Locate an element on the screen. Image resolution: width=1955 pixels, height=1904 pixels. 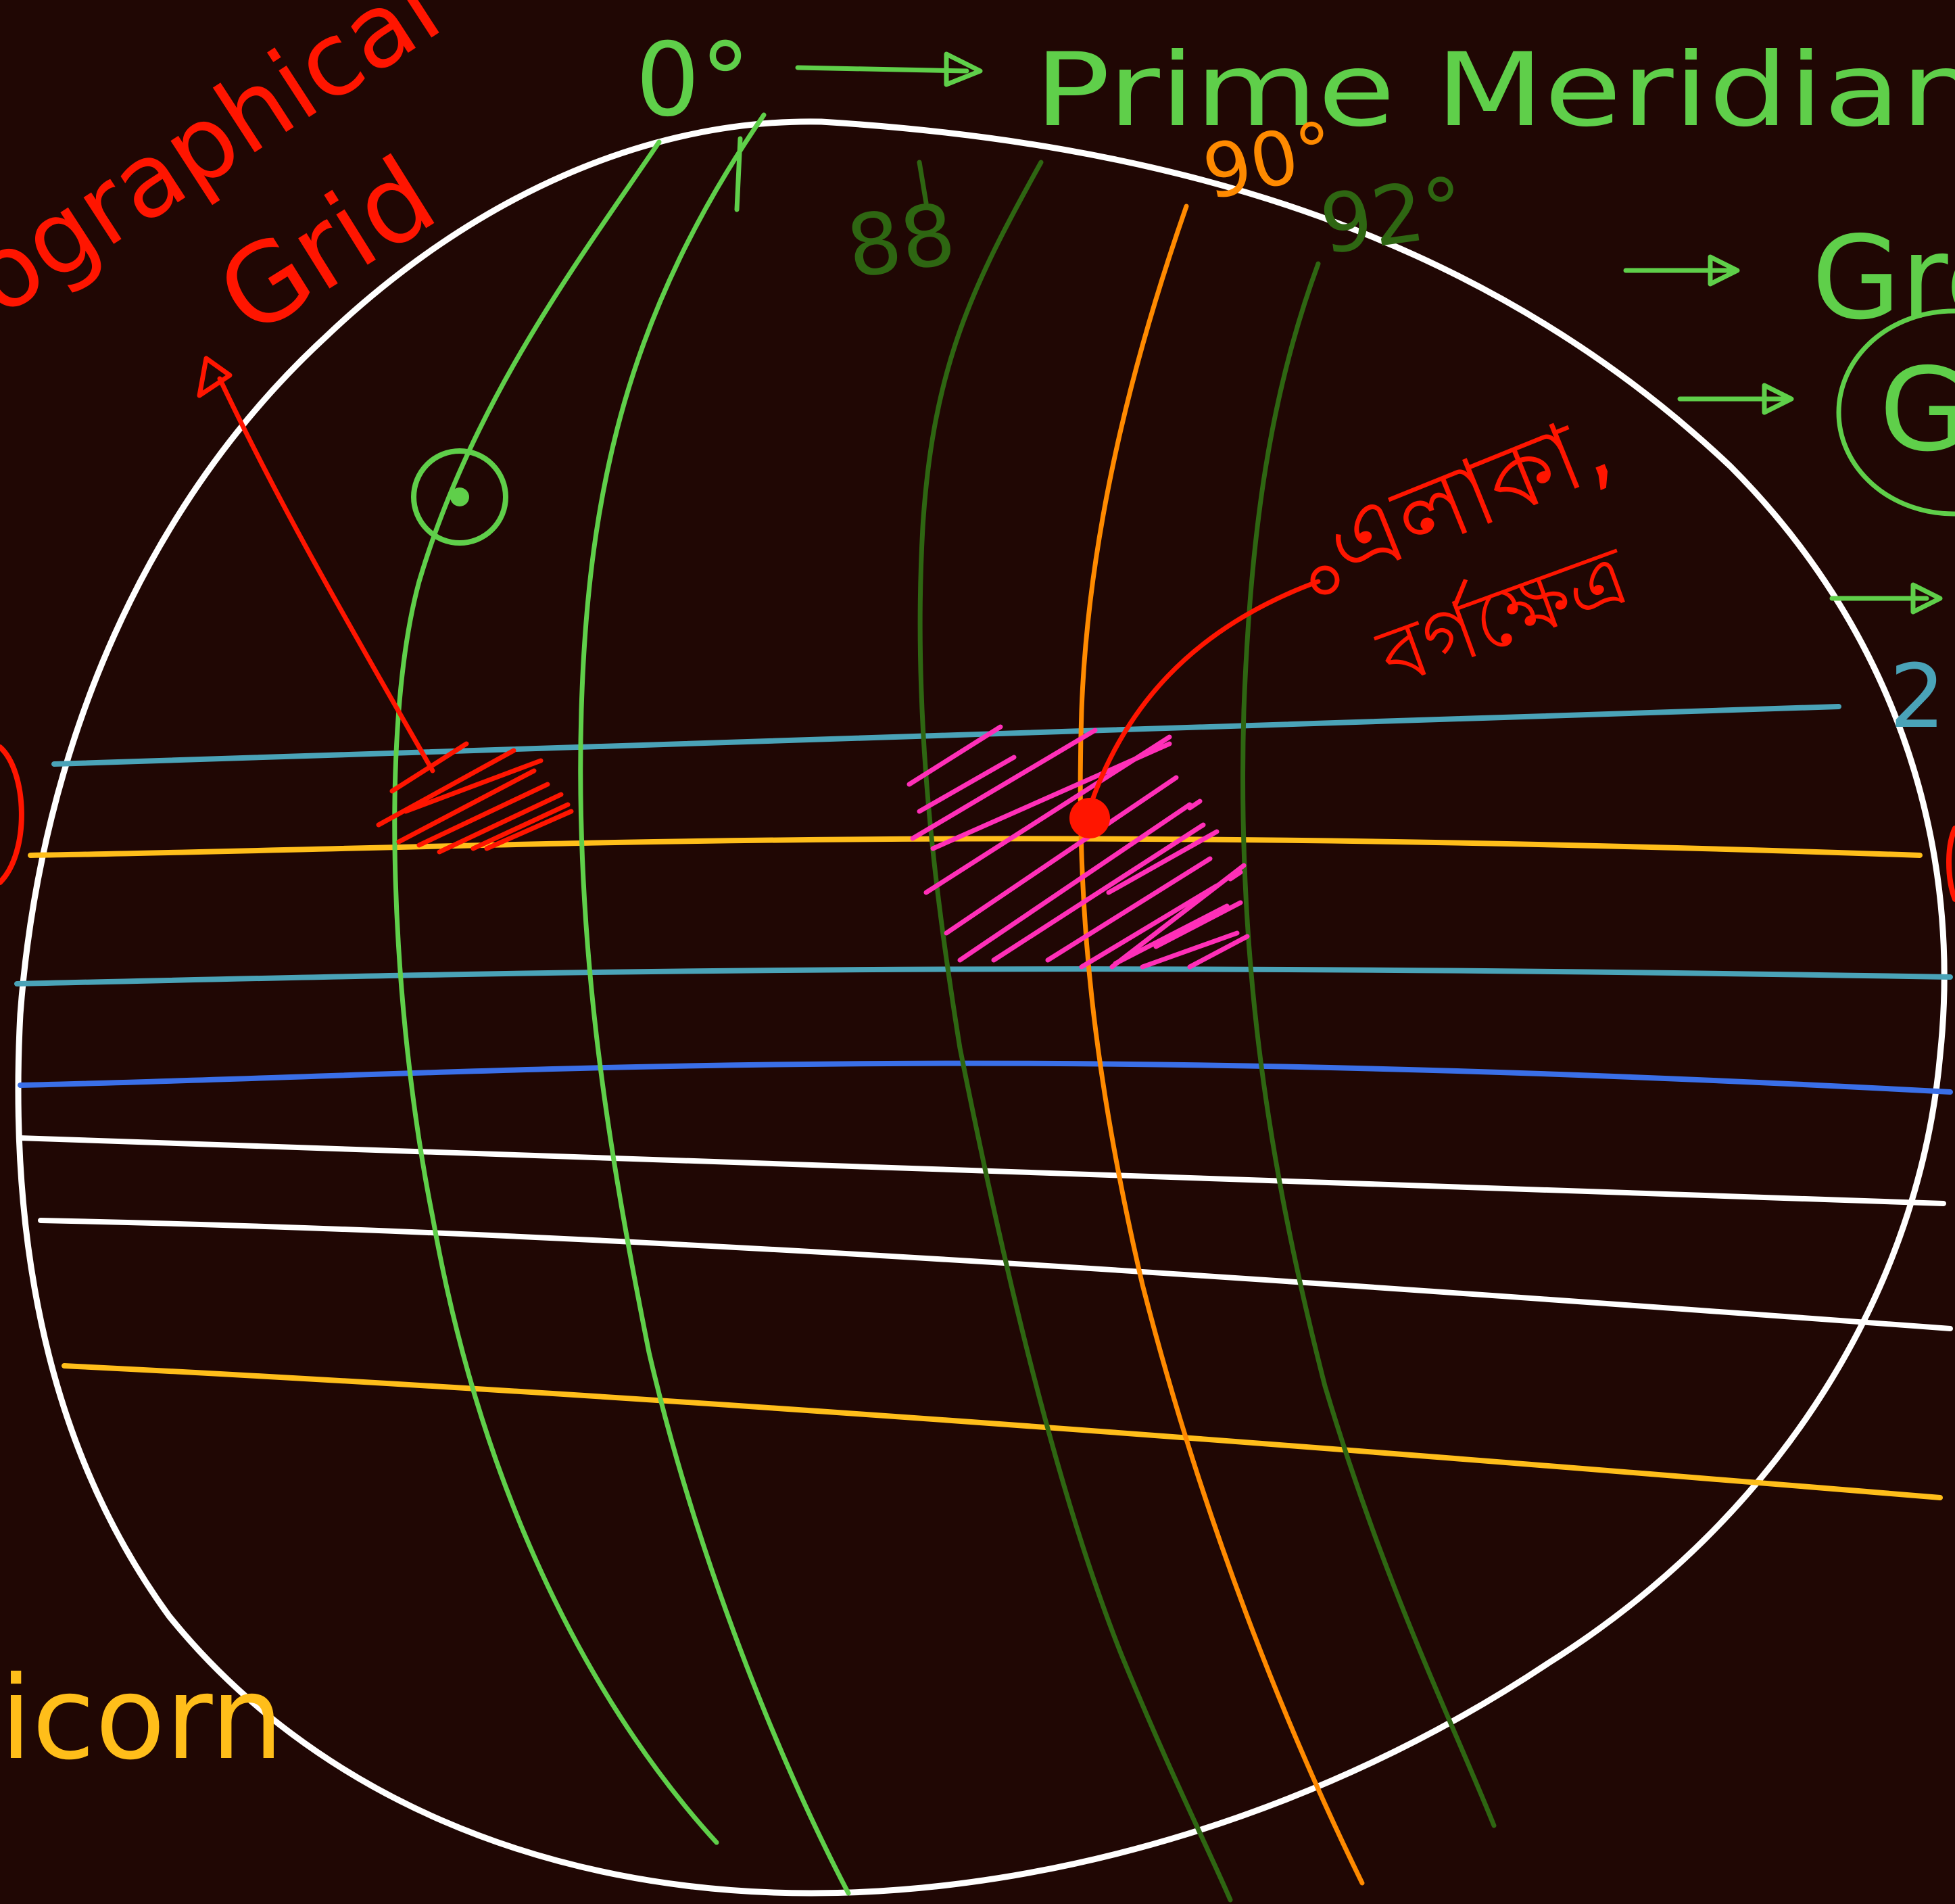
hatched-area-red is located at coordinates (475, 798).